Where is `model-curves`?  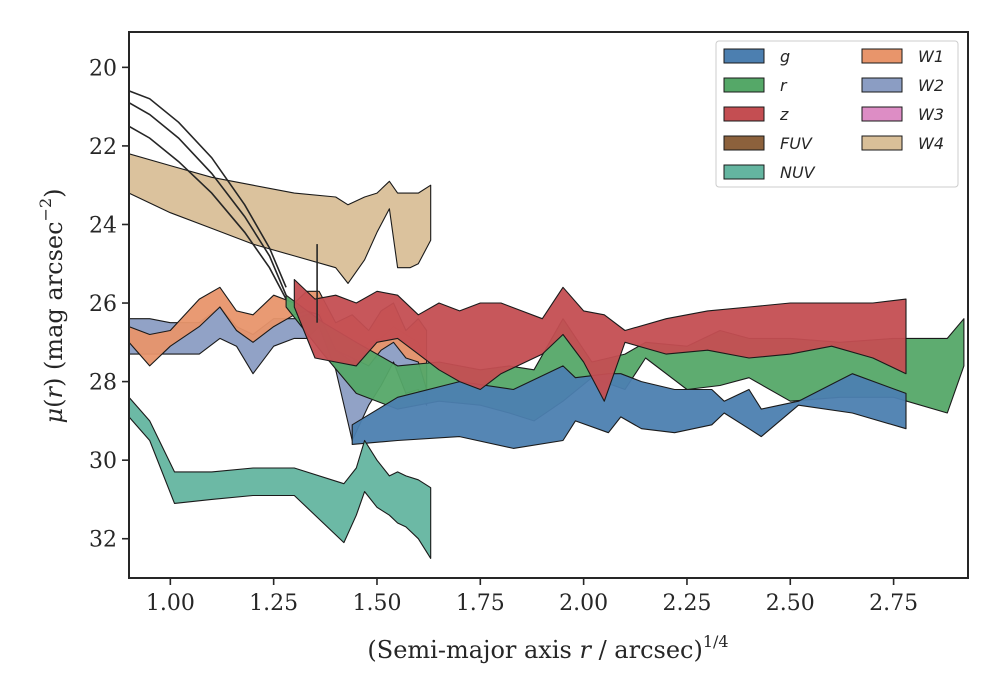 model-curves is located at coordinates (223, 206).